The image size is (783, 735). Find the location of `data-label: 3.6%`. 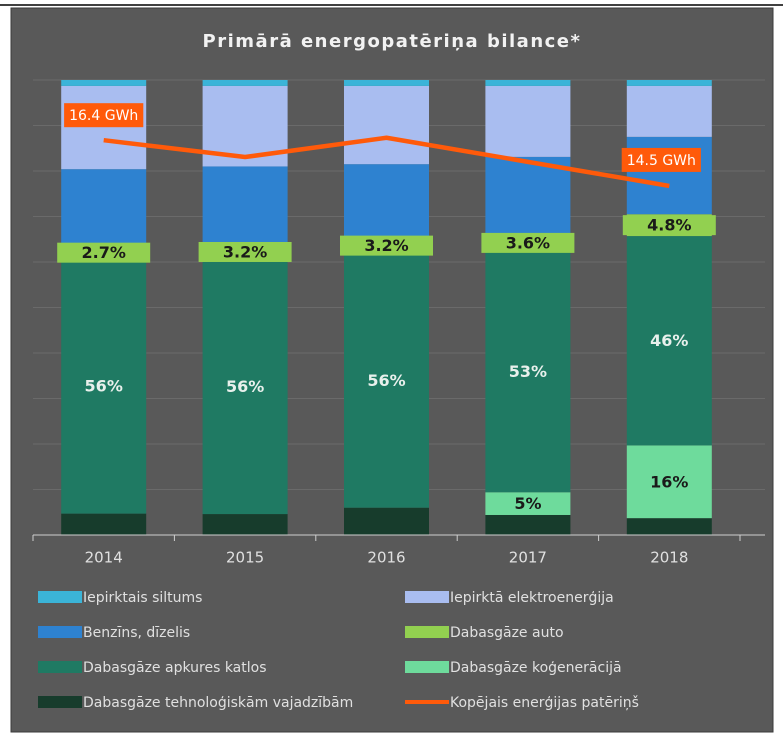

data-label: 3.6% is located at coordinates (528, 242).